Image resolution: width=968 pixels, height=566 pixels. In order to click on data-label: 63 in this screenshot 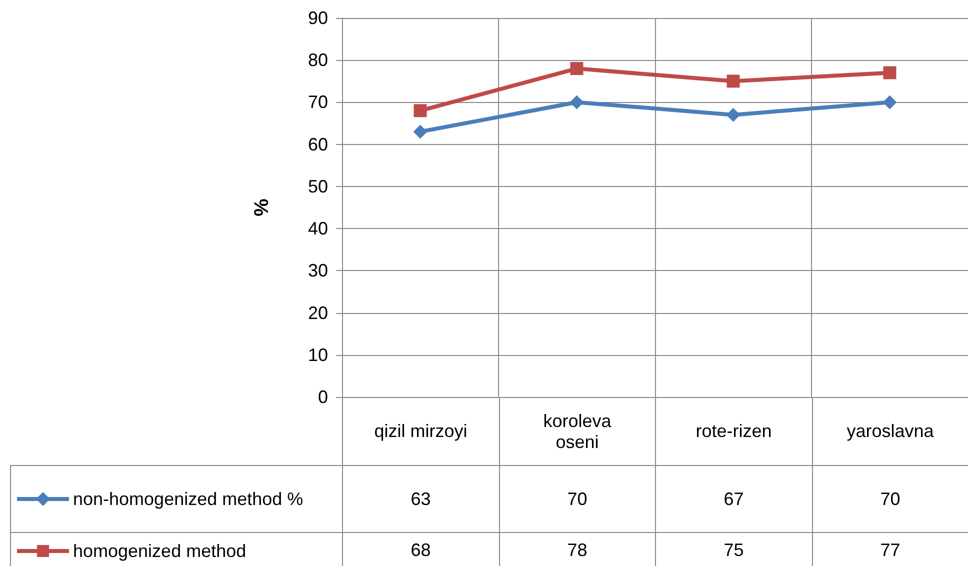, I will do `click(420, 499)`.